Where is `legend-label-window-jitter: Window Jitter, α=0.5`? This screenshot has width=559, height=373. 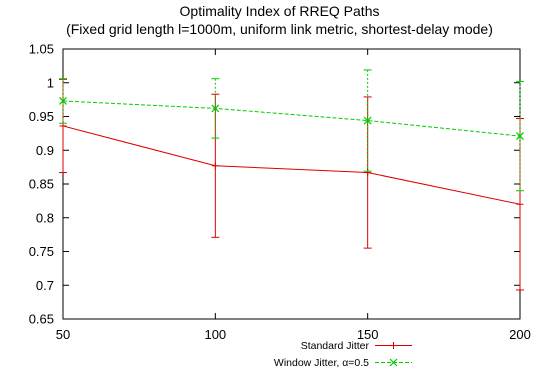
legend-label-window-jitter: Window Jitter, α=0.5 is located at coordinates (321, 363).